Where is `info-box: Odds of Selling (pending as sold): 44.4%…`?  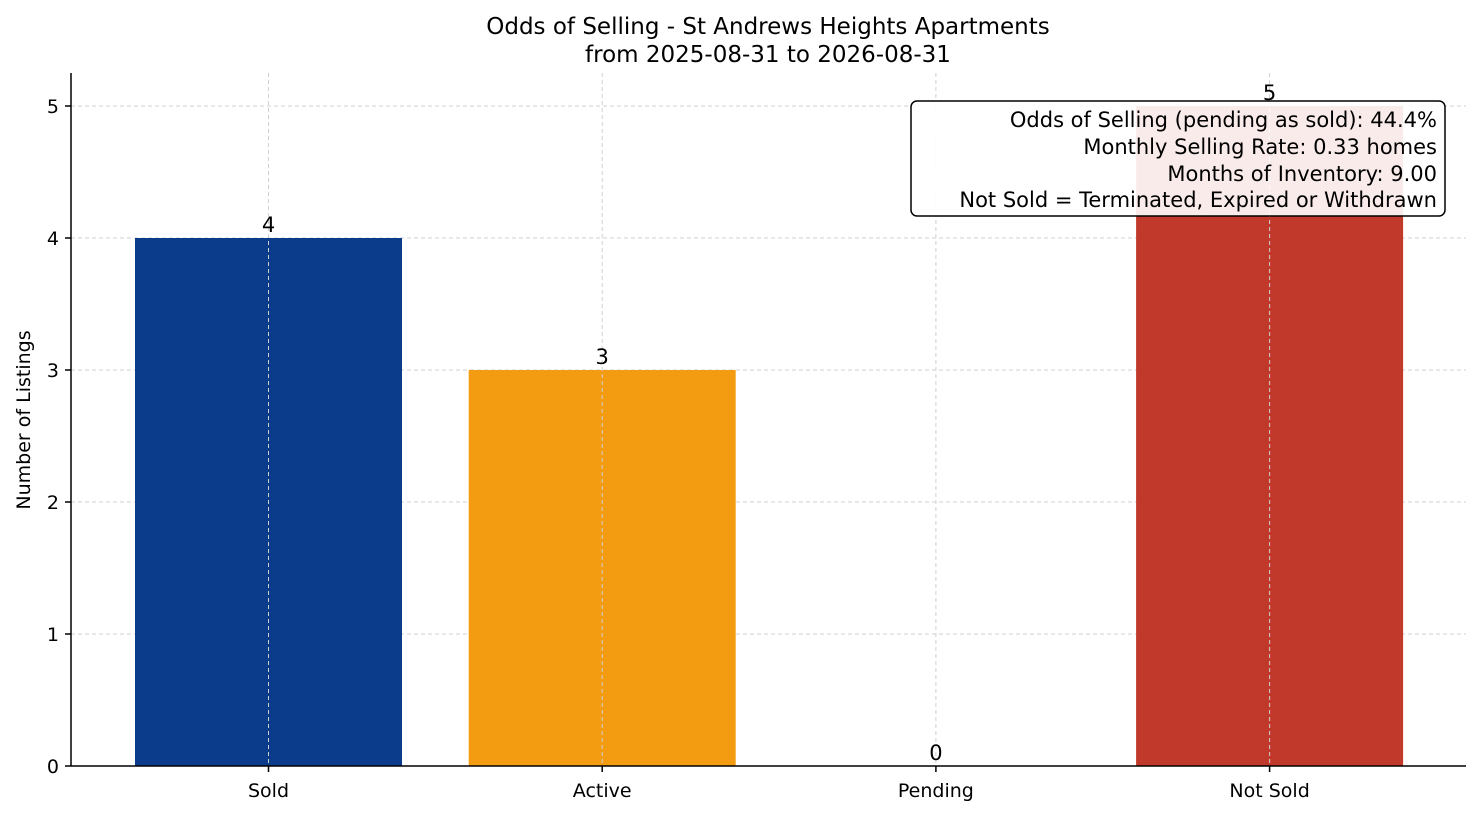
info-box: Odds of Selling (pending as sold): 44.4%… is located at coordinates (1178, 158).